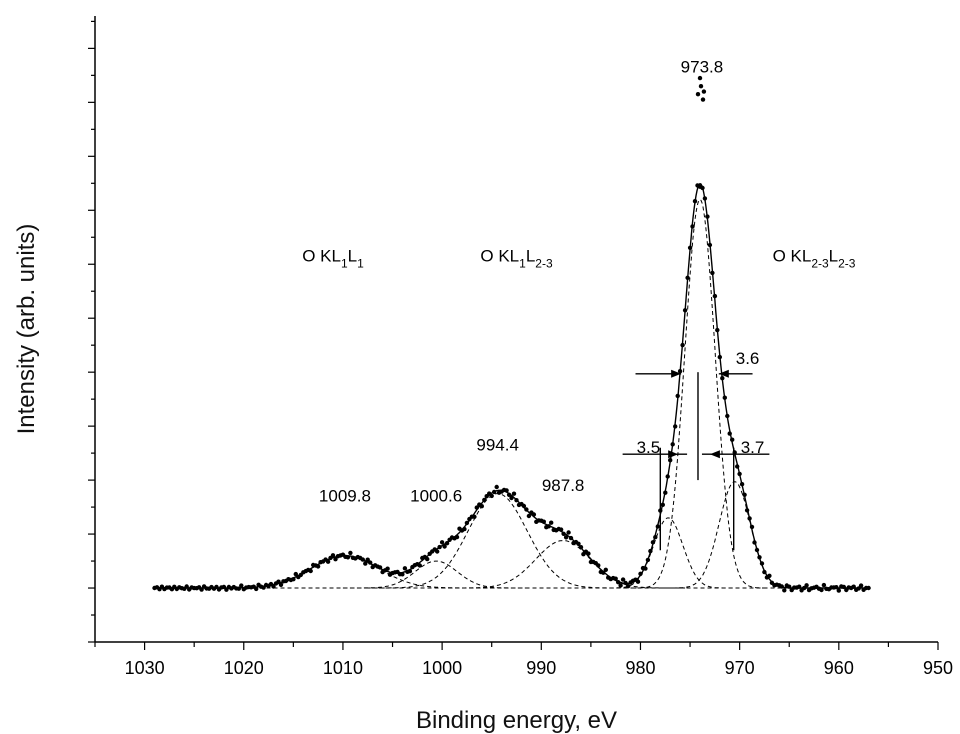 This screenshot has width=960, height=734. What do you see at coordinates (244, 668) in the screenshot?
I see `x-tick-label: 1020` at bounding box center [244, 668].